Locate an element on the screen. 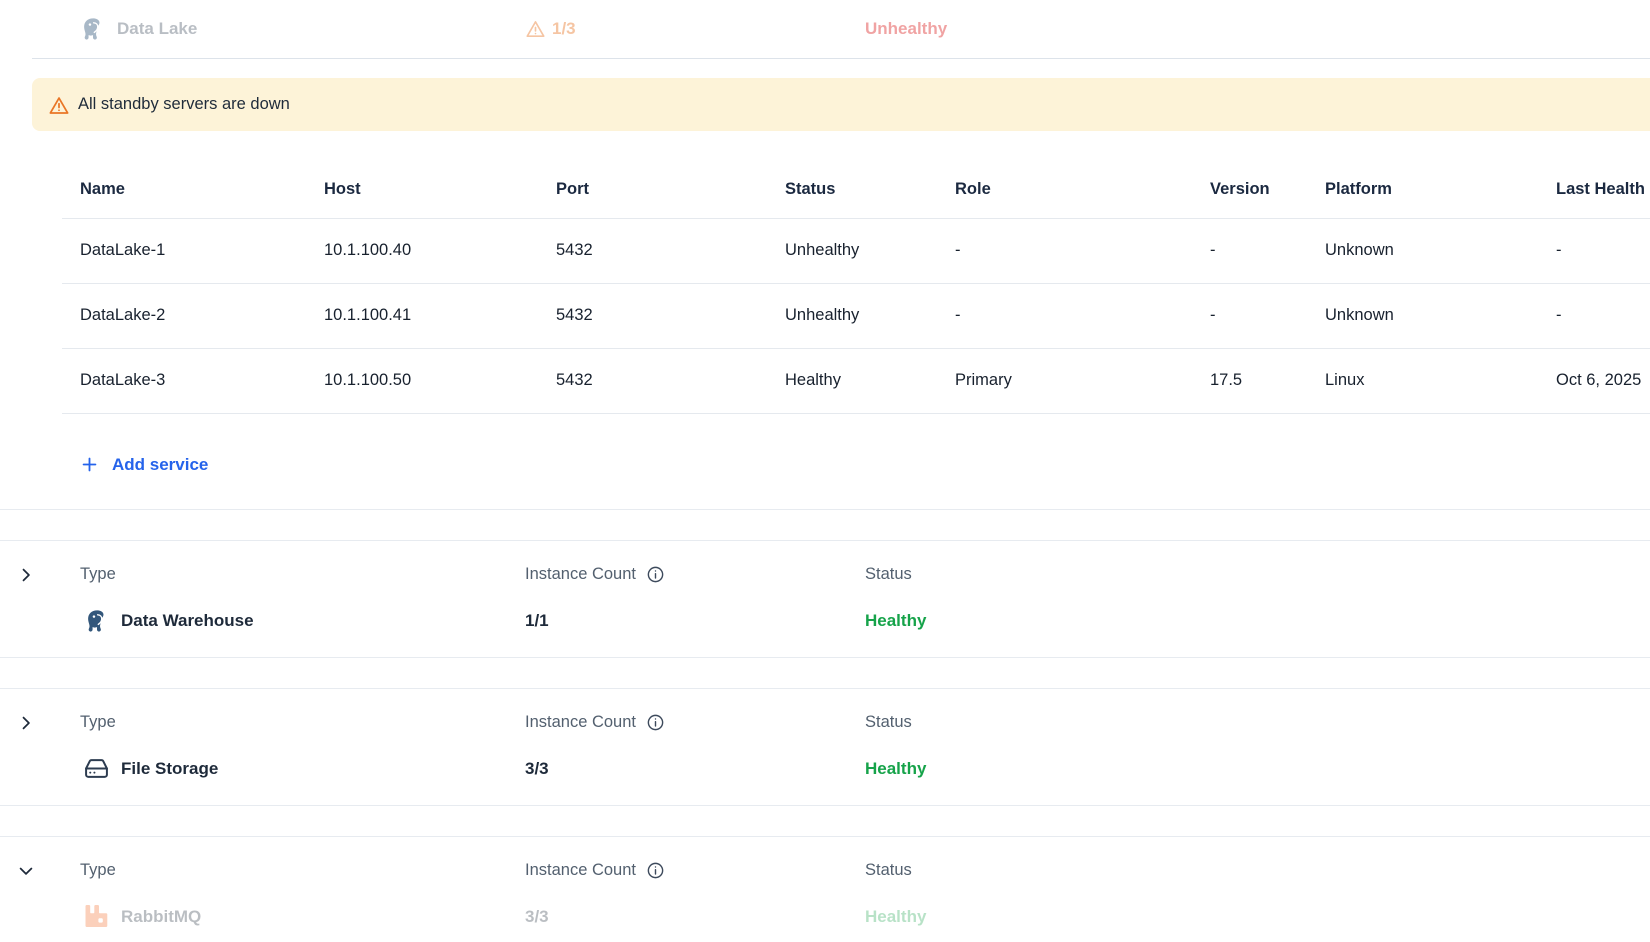 Image resolution: width=1650 pixels, height=942 pixels. cell-name: DataLake-3 is located at coordinates (193, 381).